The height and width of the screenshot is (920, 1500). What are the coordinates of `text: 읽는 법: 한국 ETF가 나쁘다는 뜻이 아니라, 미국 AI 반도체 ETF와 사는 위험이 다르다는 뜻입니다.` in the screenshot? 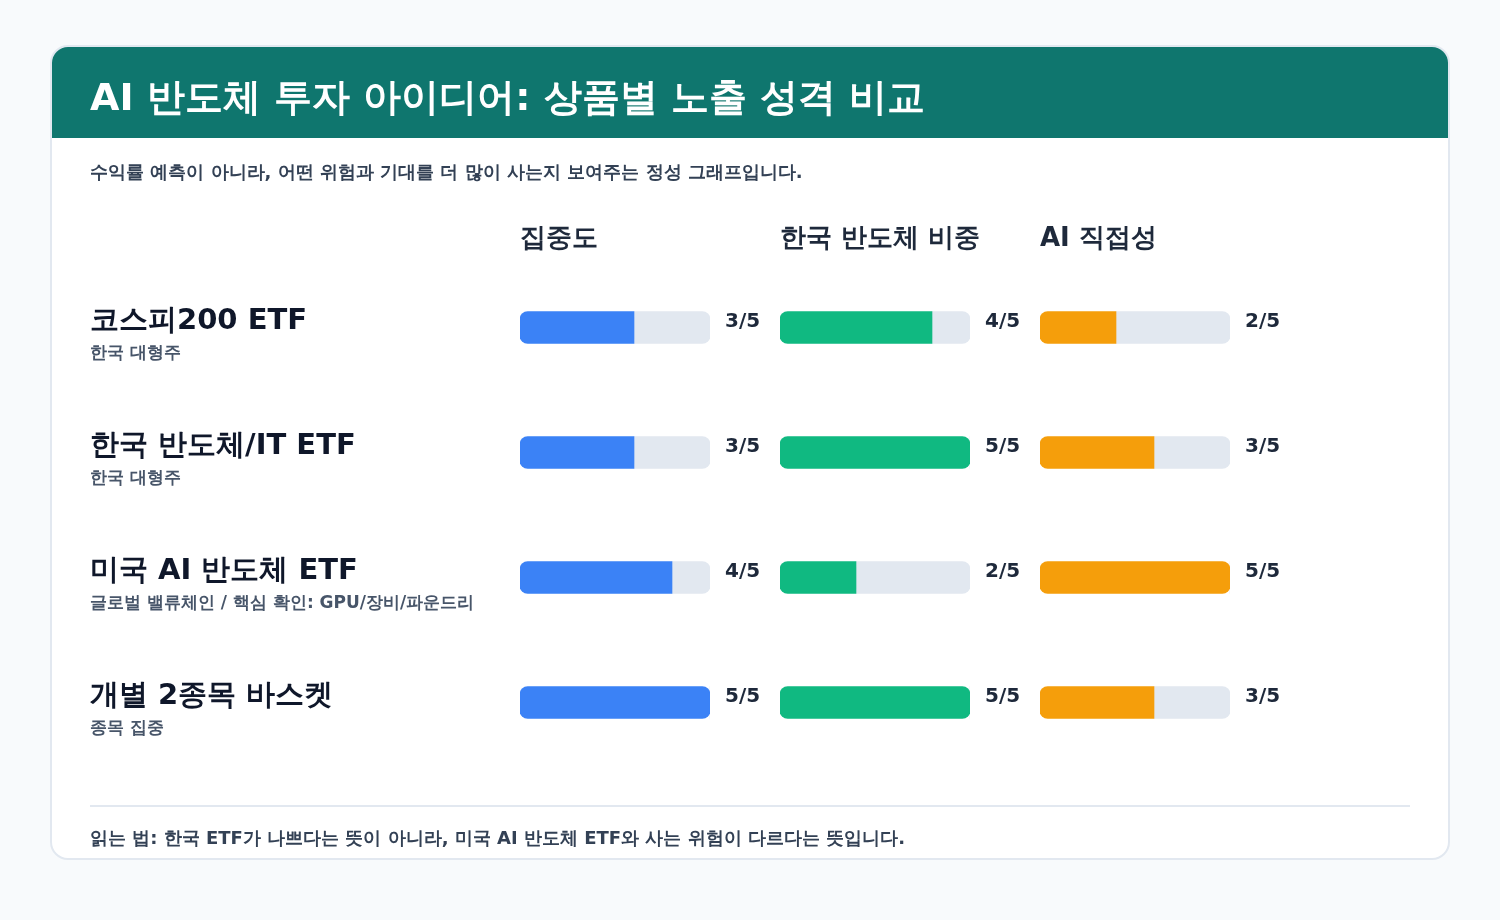 It's located at (497, 838).